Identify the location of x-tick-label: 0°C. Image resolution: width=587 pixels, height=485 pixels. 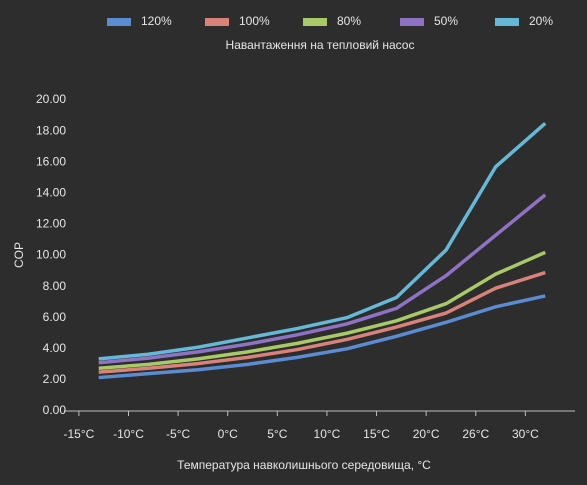
(228, 434).